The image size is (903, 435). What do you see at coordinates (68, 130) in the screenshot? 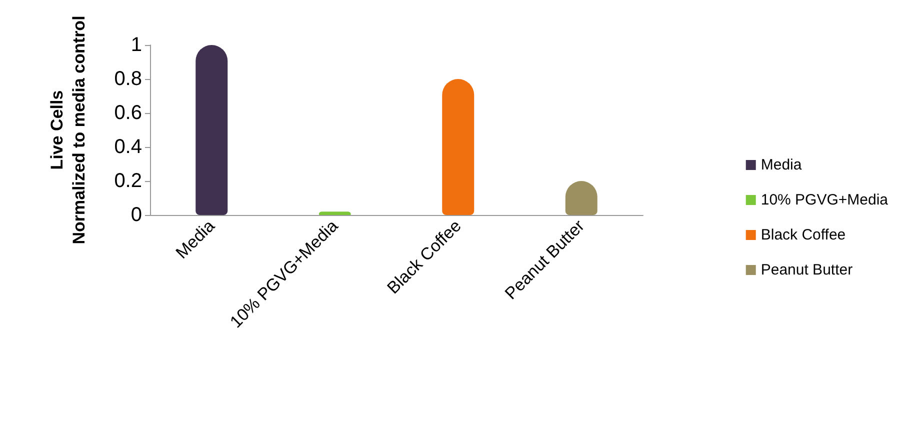
I see `y-axis-title: Live Cells Normalized to media control` at bounding box center [68, 130].